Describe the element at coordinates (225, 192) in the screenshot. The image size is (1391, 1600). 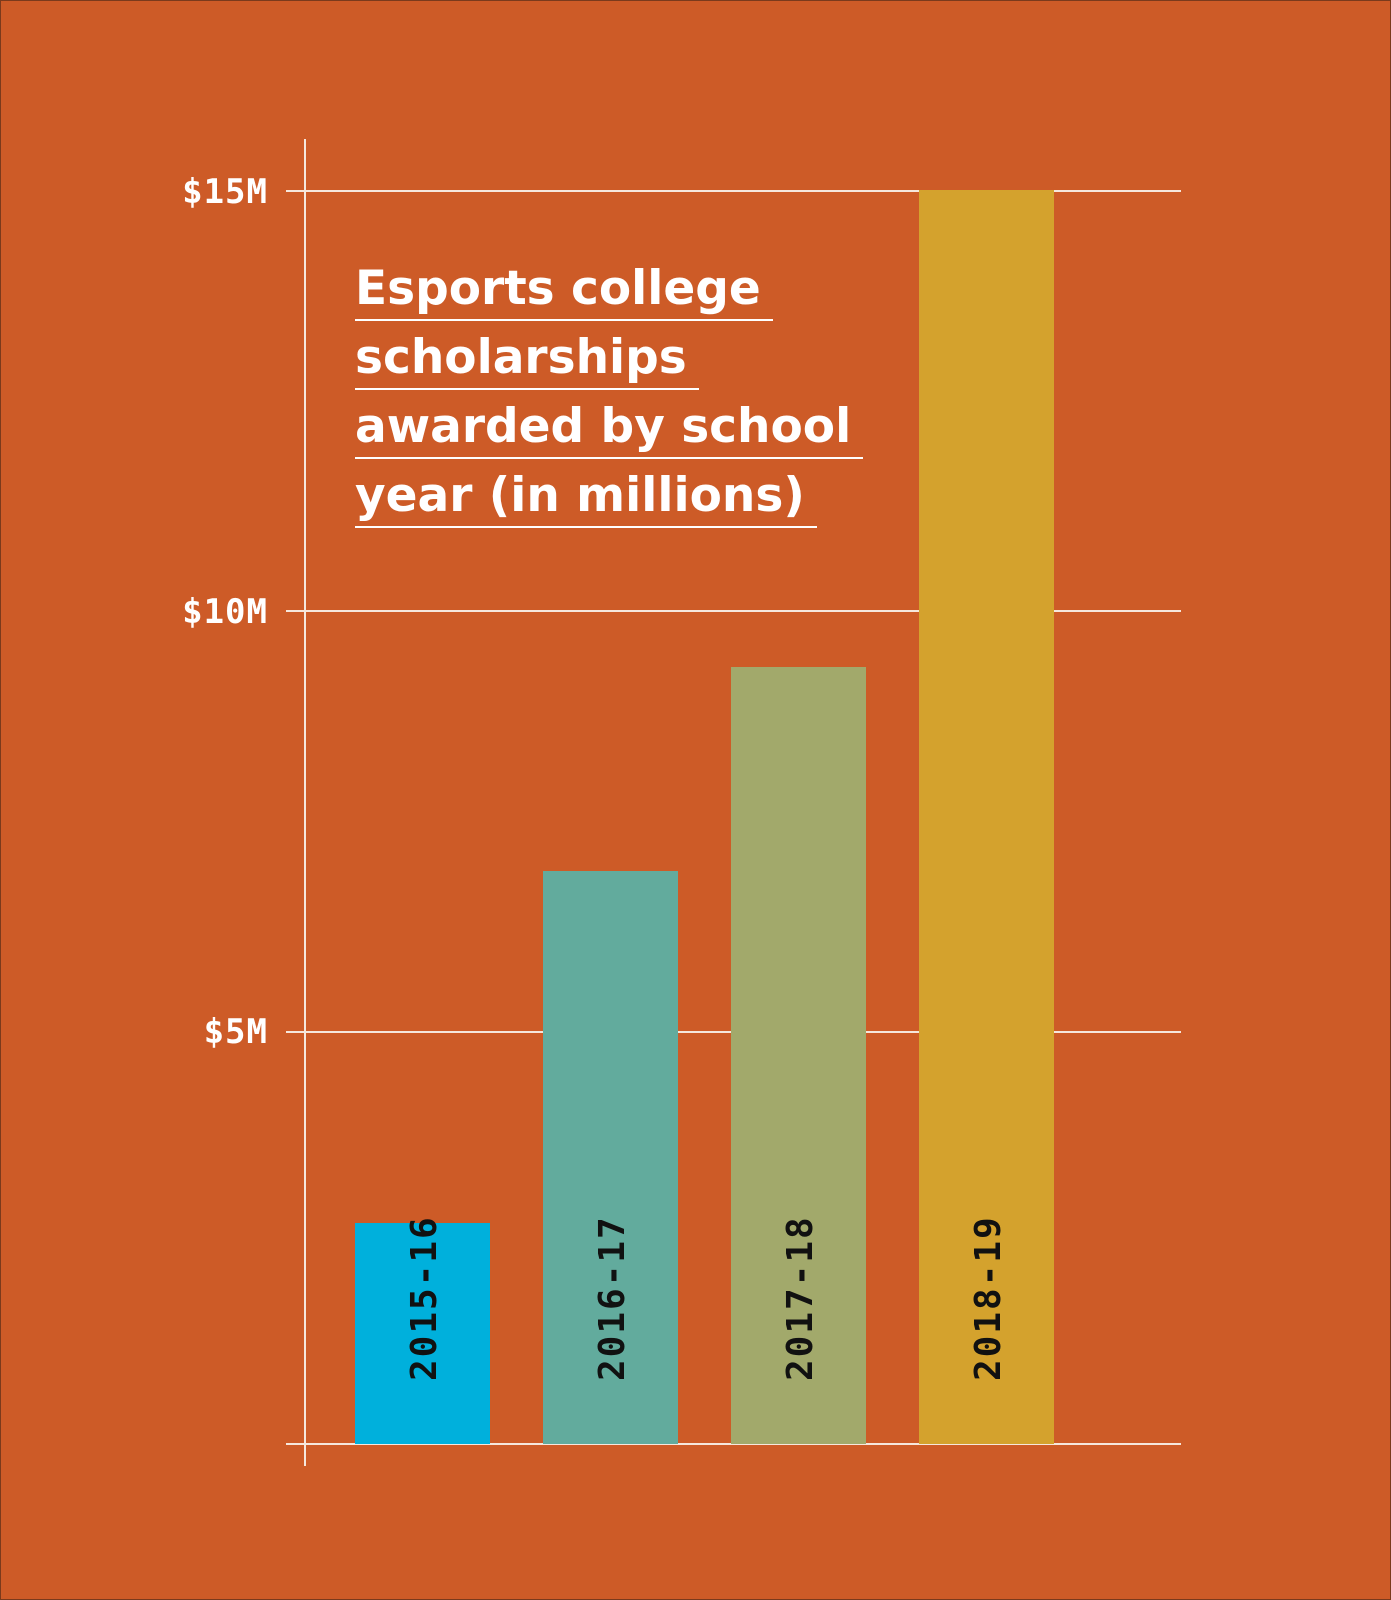
I see `y-tick-15m: $15M` at that location.